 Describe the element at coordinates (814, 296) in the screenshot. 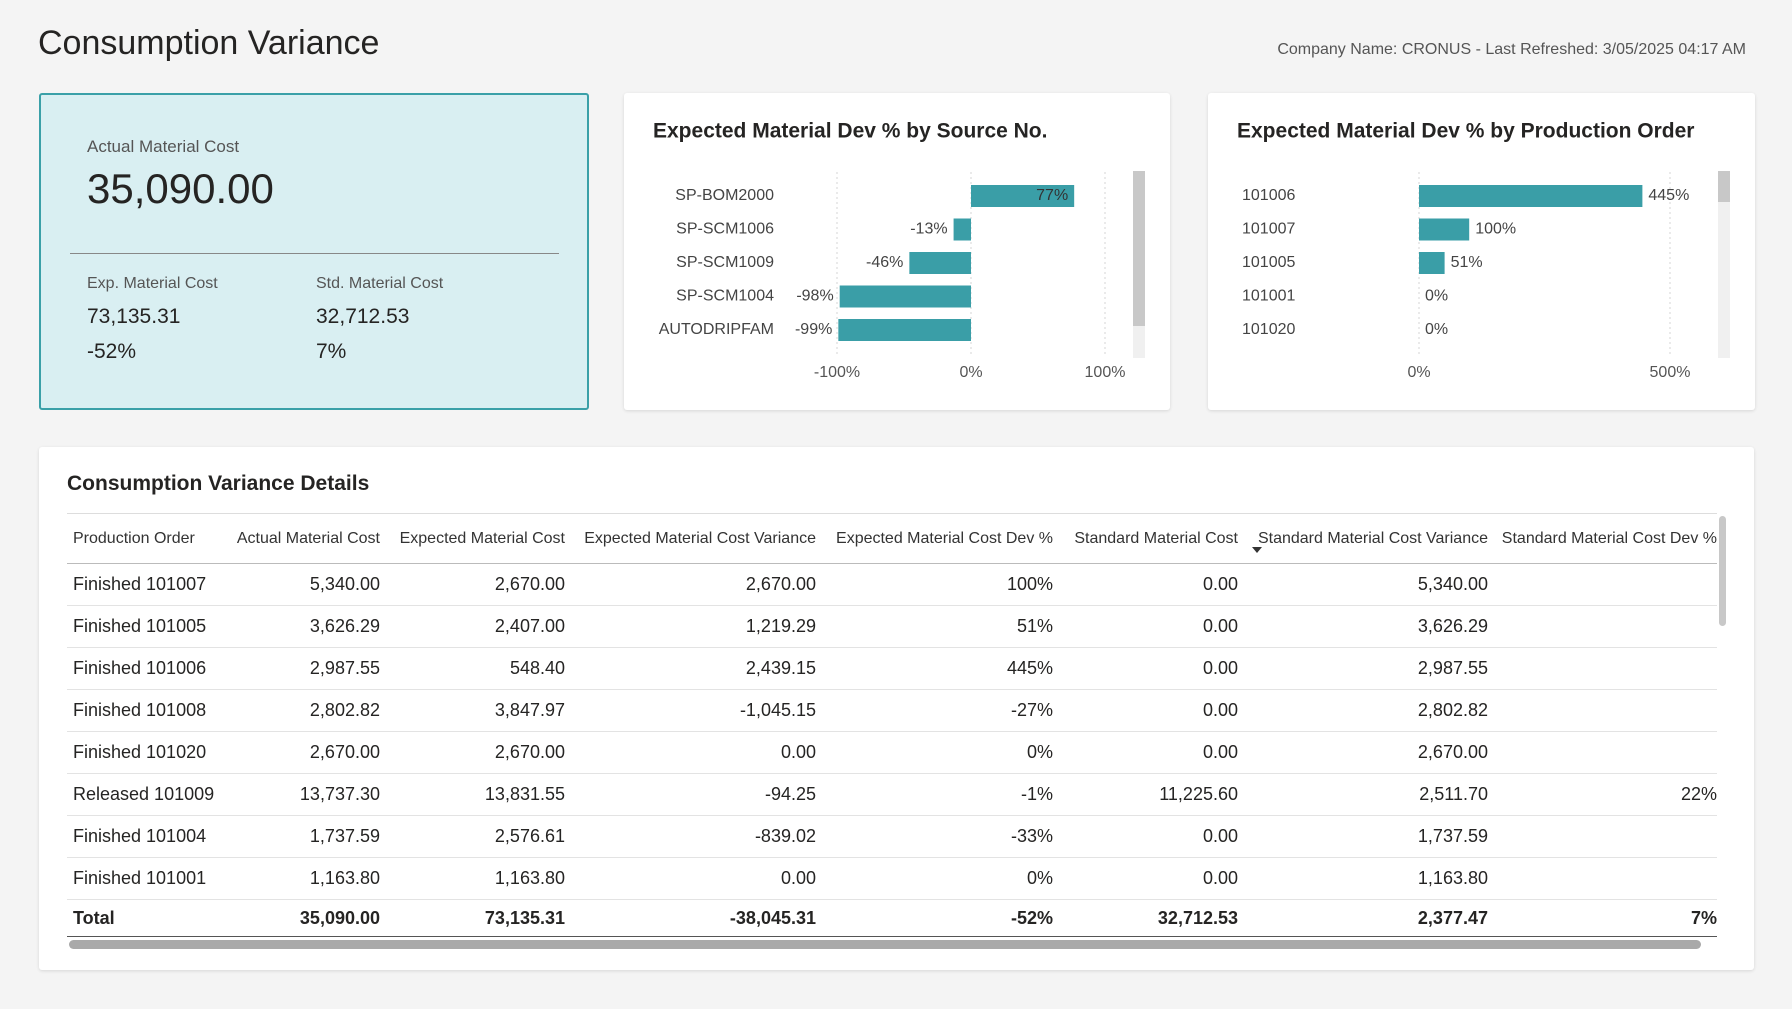

I see `value-label: -98%` at that location.